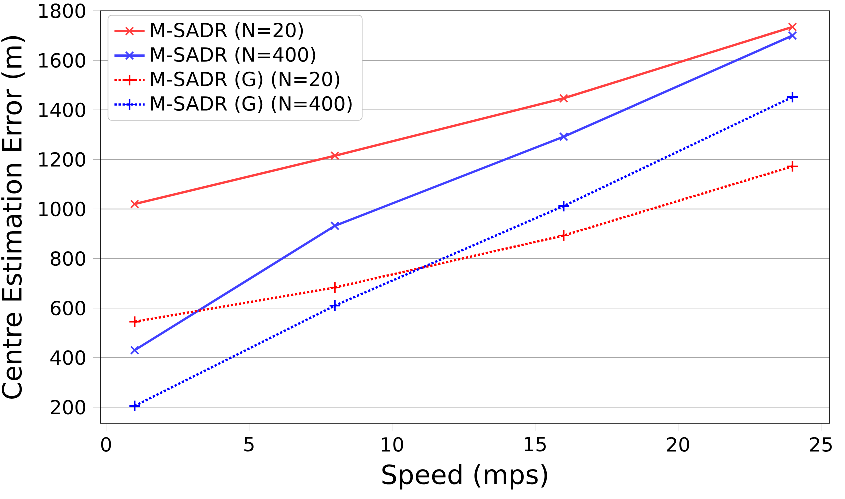 Image resolution: width=845 pixels, height=499 pixels. I want to click on legend-label: M-SADR (N=20), so click(227, 31).